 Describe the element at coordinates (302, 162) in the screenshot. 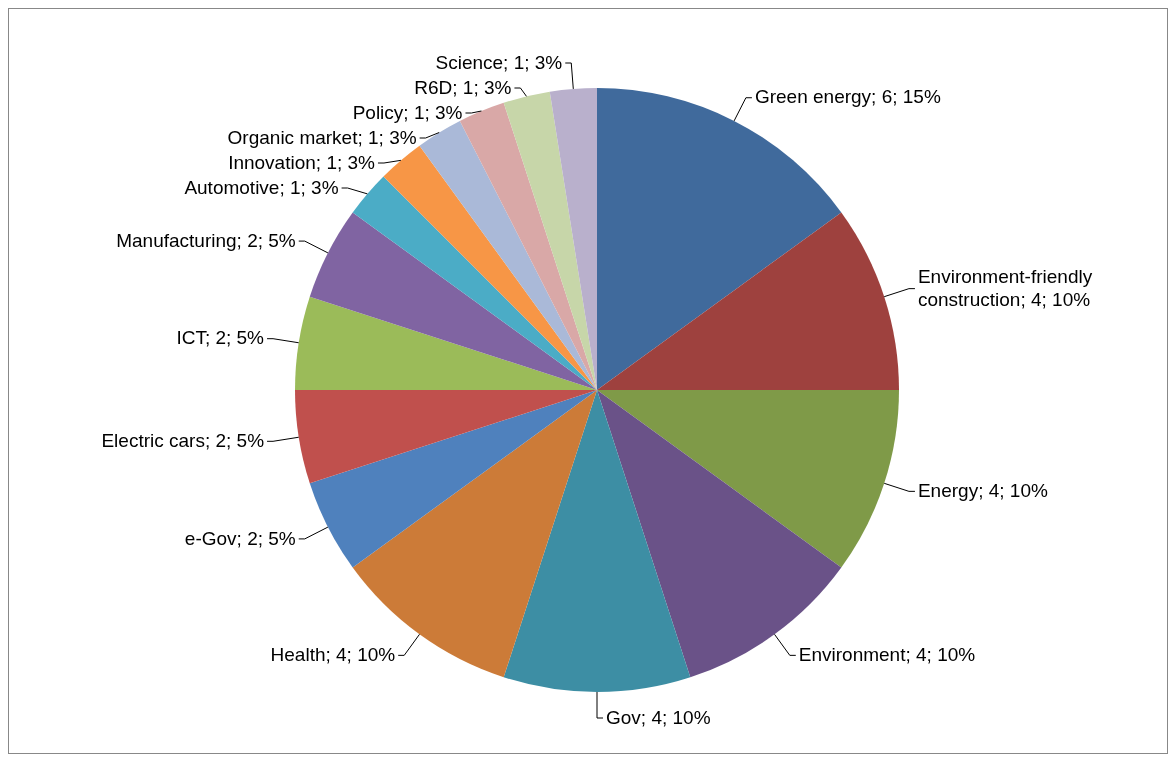

I see `slice-label: Innovation; 1; 3%` at that location.